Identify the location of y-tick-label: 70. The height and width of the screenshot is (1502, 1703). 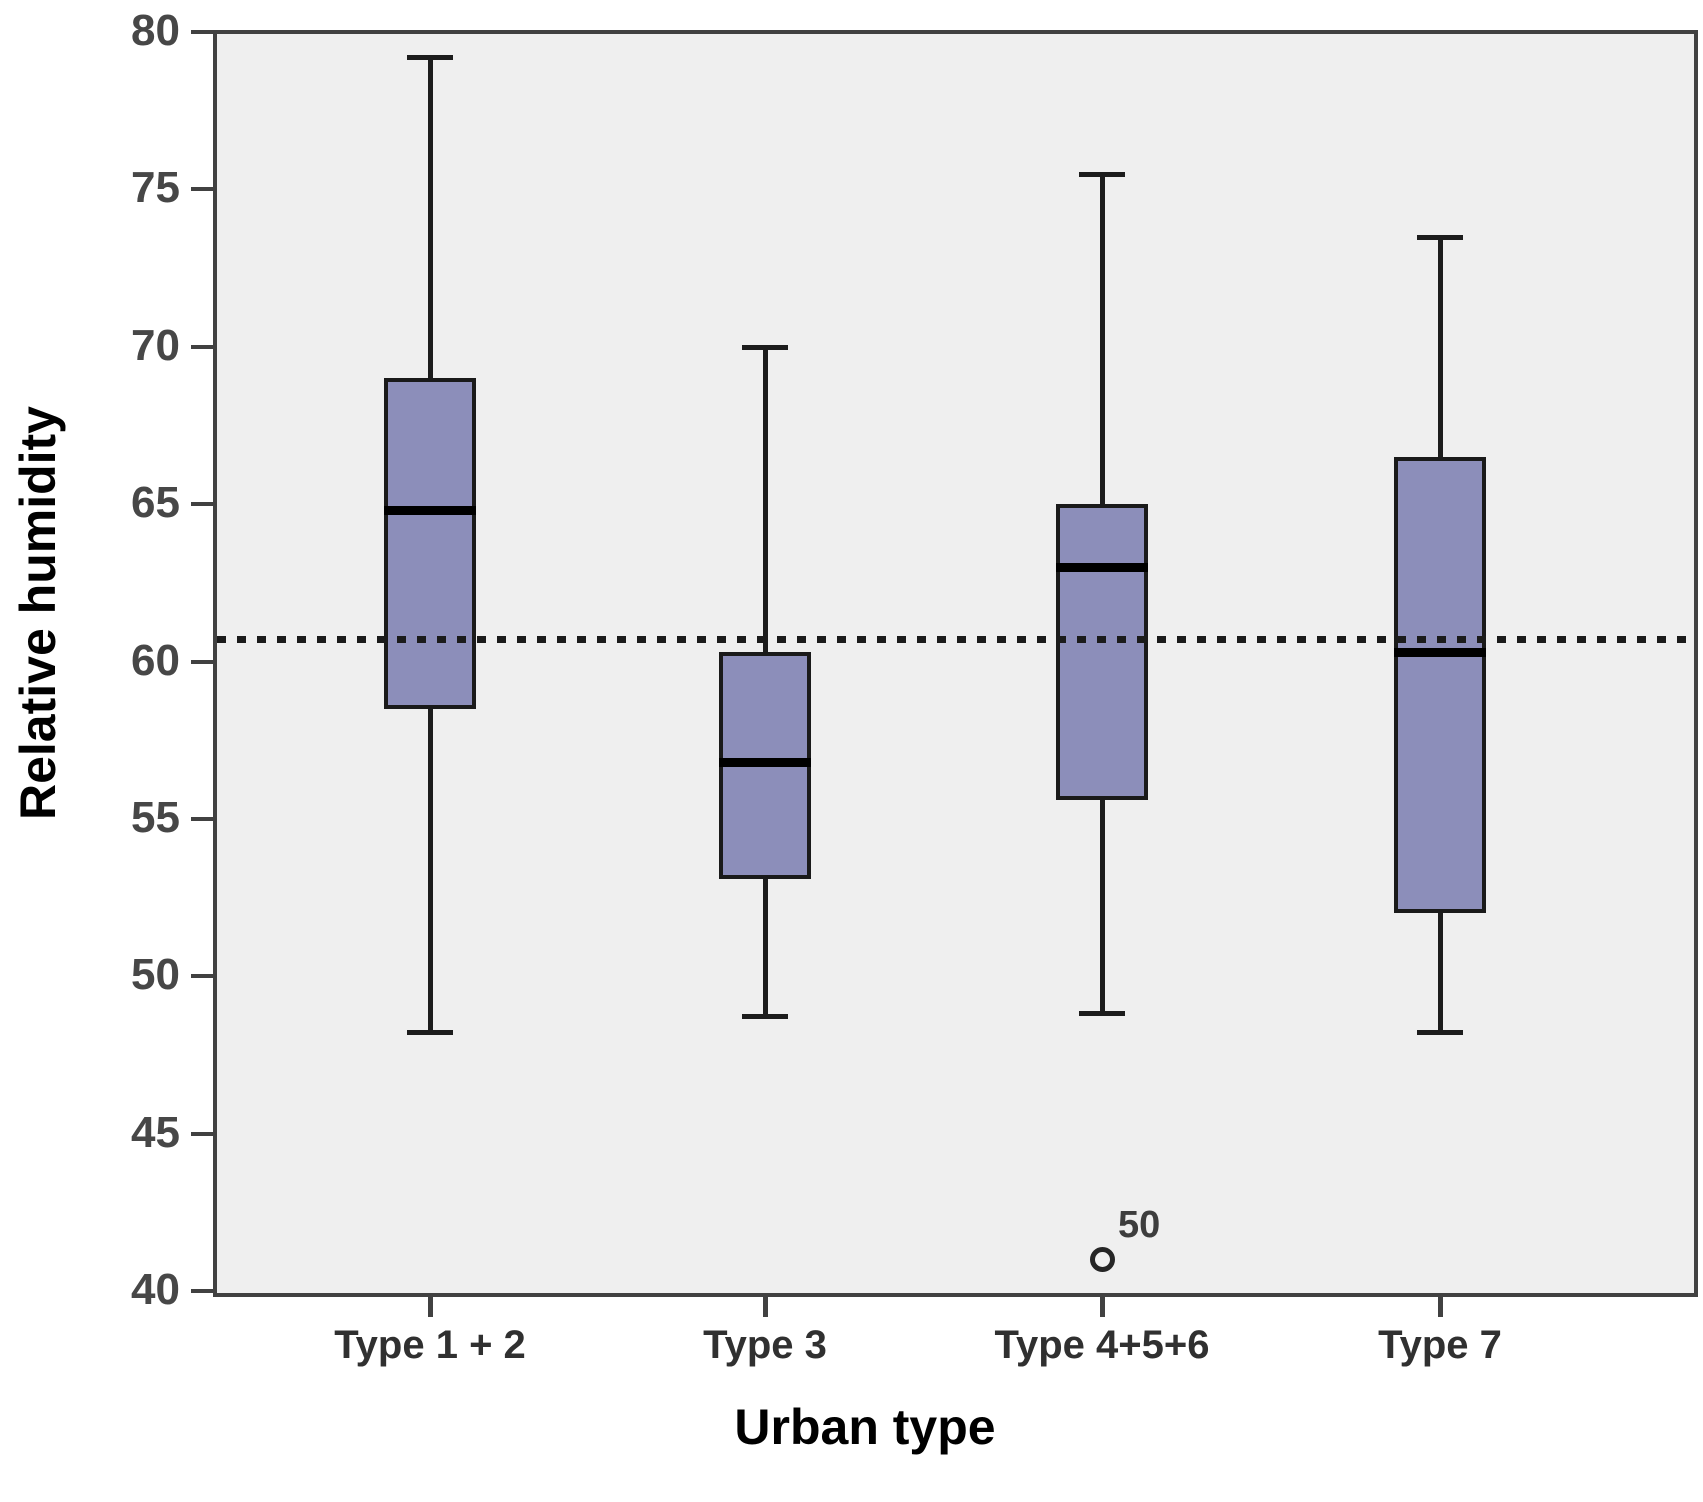
(155, 345).